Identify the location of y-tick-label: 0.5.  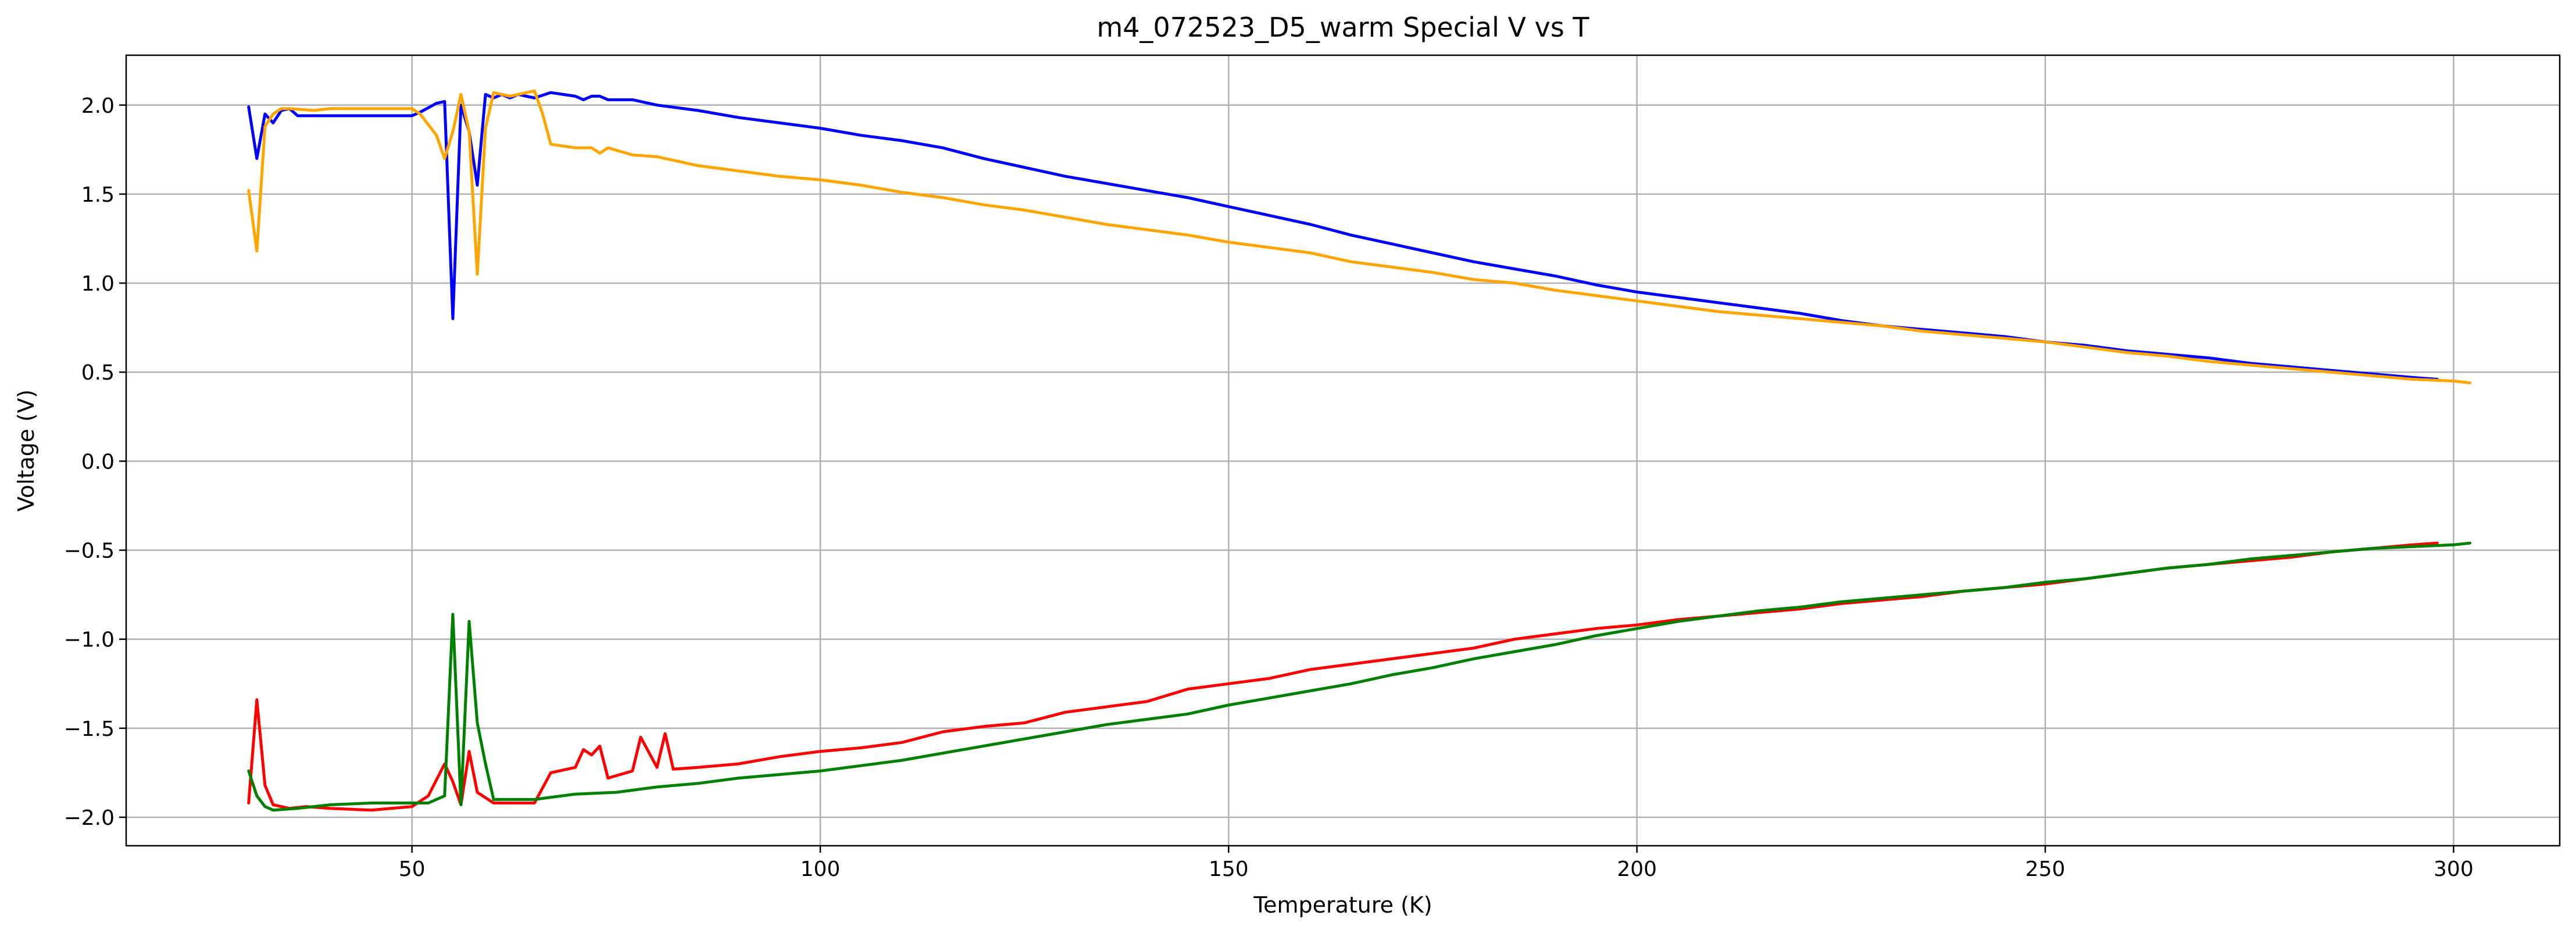
(98, 373).